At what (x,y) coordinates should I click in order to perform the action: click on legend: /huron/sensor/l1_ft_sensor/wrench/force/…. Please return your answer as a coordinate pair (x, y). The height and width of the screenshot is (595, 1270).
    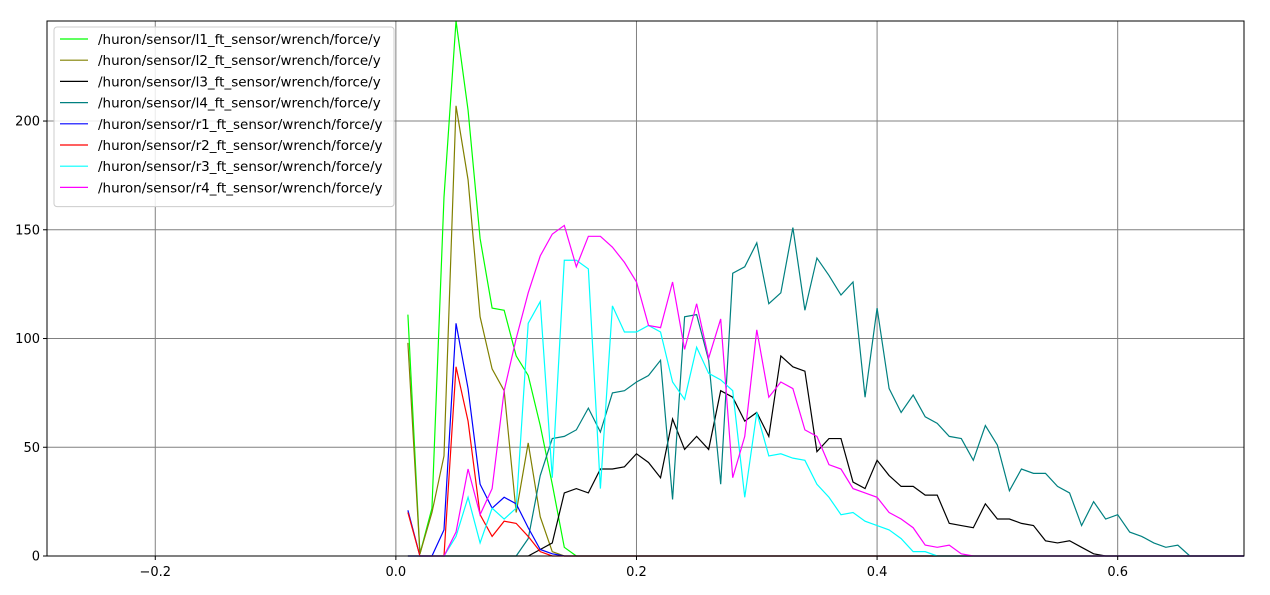
    Looking at the image, I should click on (224, 117).